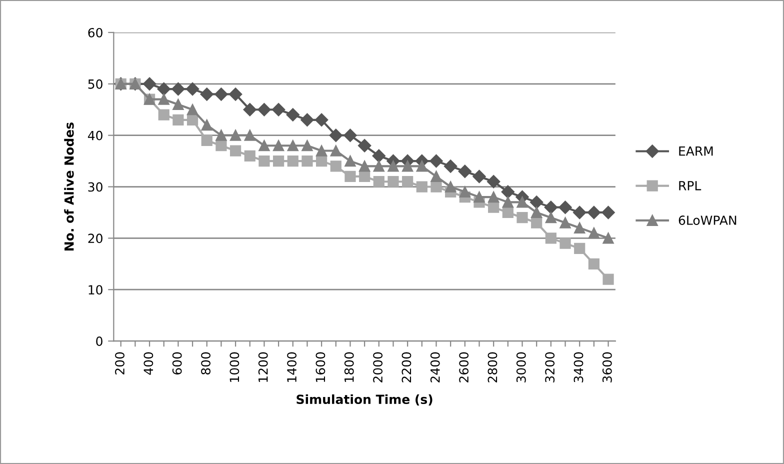  I want to click on x-tick-label: 3600, so click(607, 367).